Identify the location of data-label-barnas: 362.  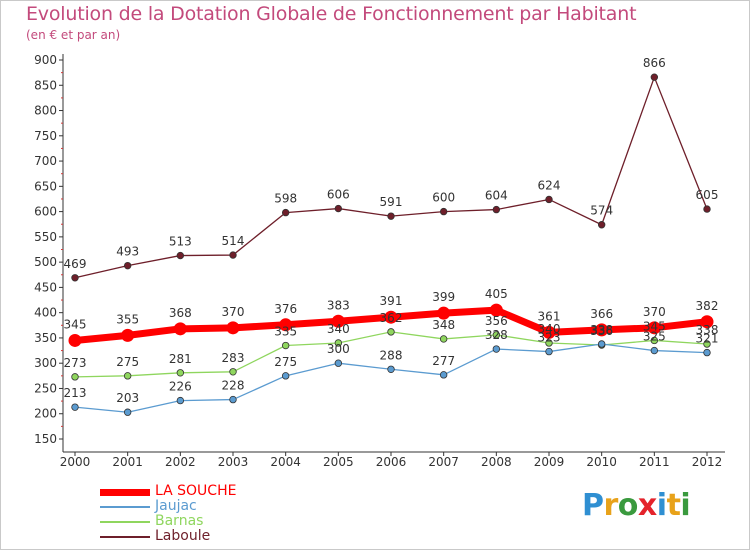
(391, 318).